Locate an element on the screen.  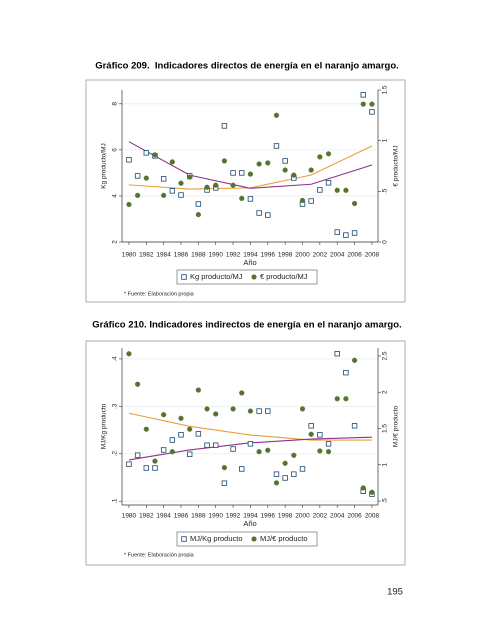
fit-line is located at coordinates (250, 165).